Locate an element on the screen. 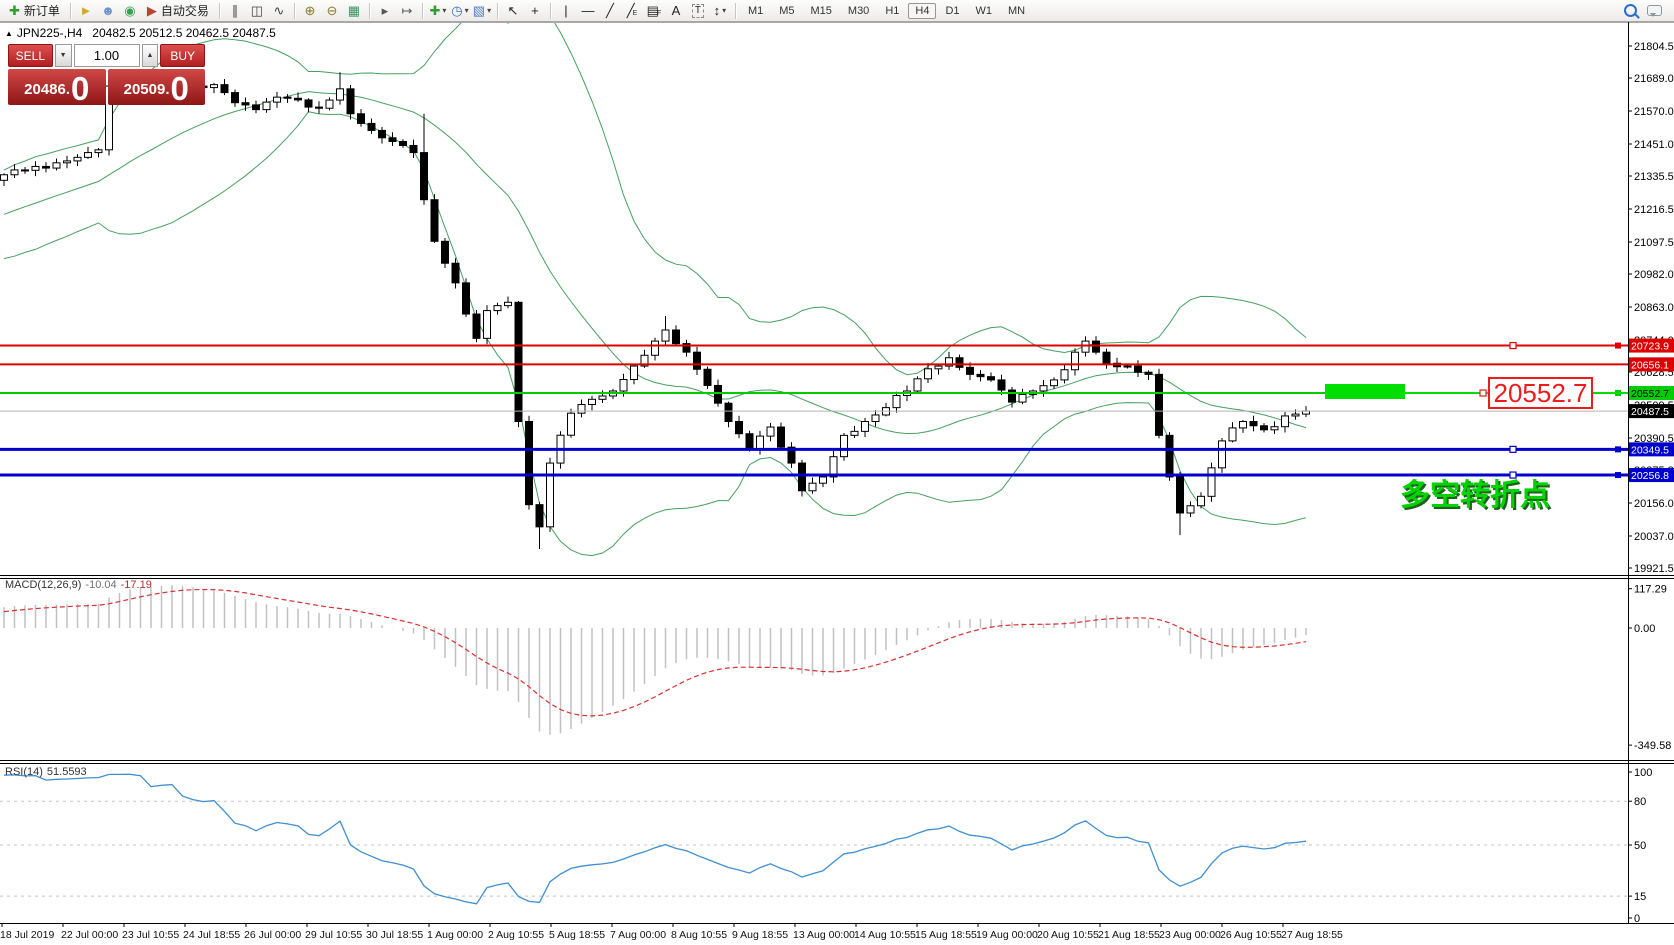 Image resolution: width=1674 pixels, height=945 pixels. auto-trading-button: ▶ 自动交易 is located at coordinates (177, 10).